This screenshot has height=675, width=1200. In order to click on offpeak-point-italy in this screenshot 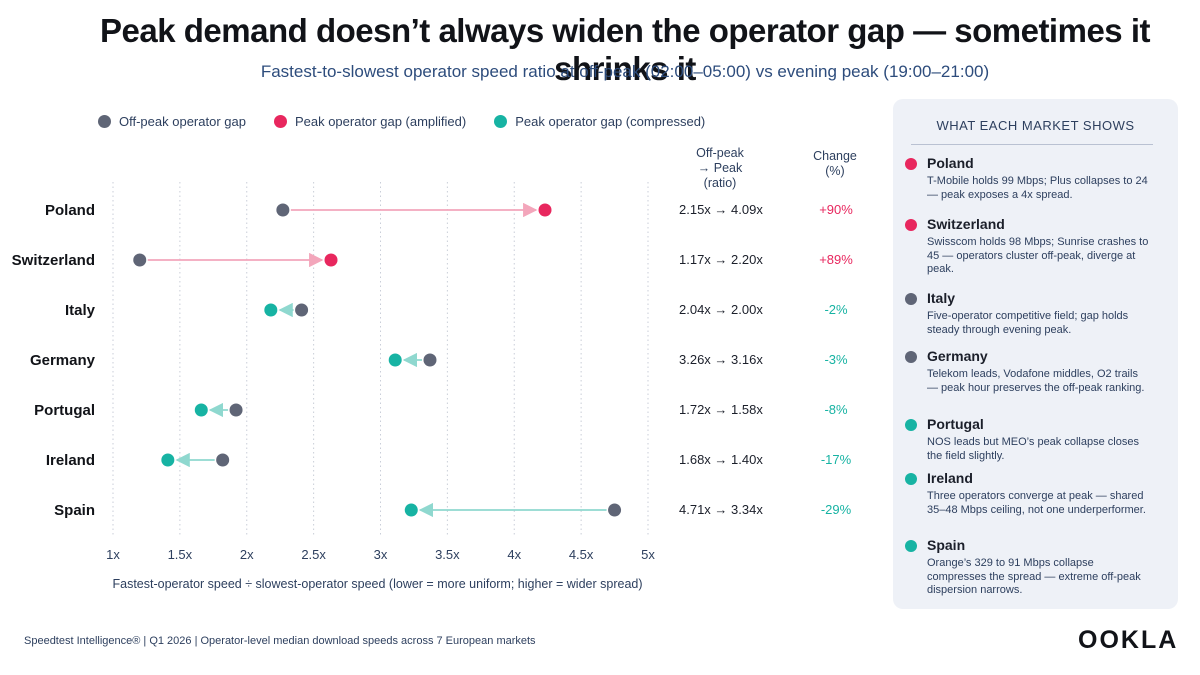, I will do `click(302, 310)`.